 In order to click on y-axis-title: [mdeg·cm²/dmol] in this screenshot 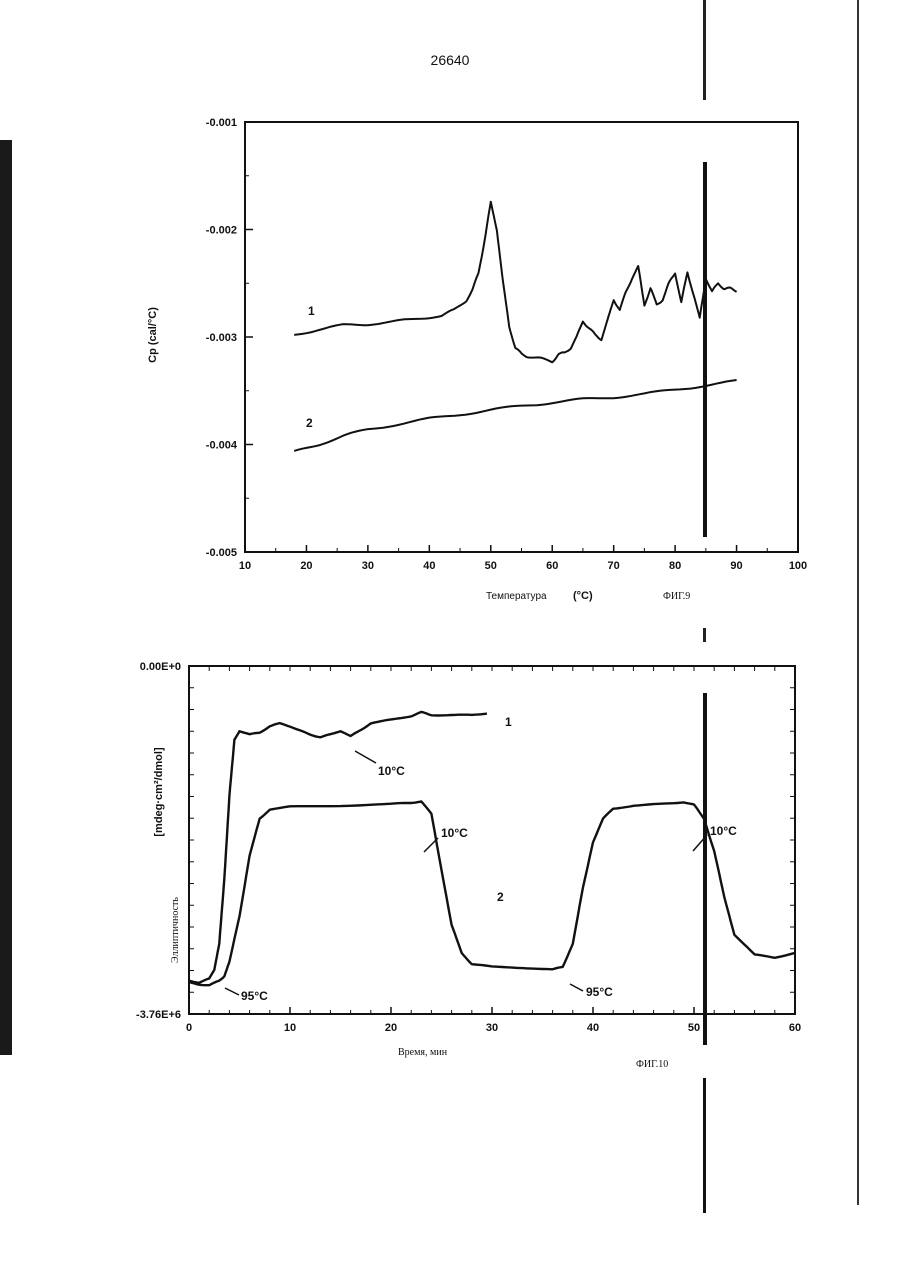, I will do `click(159, 792)`.